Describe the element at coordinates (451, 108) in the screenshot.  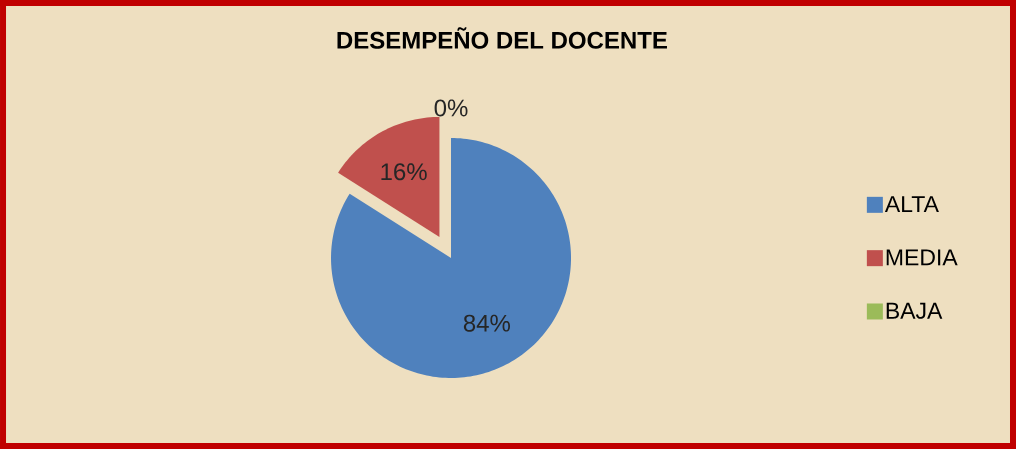
I see `text: 0%` at that location.